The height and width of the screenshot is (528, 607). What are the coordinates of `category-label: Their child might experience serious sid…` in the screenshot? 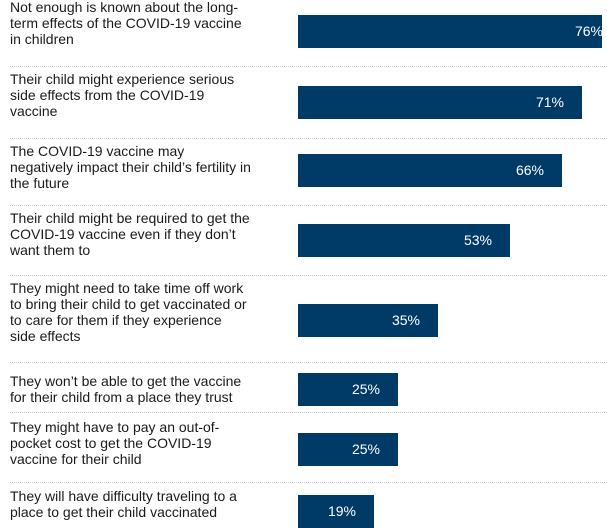 It's located at (122, 95).